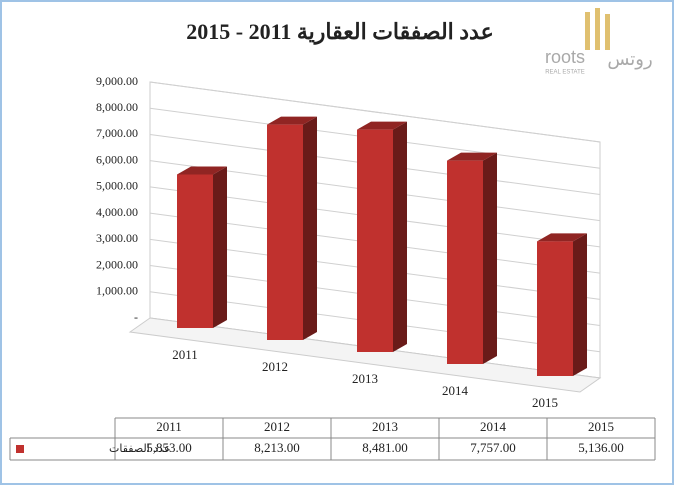 The height and width of the screenshot is (485, 674). Describe the element at coordinates (365, 378) in the screenshot. I see `x-tick-label: 2013` at that location.